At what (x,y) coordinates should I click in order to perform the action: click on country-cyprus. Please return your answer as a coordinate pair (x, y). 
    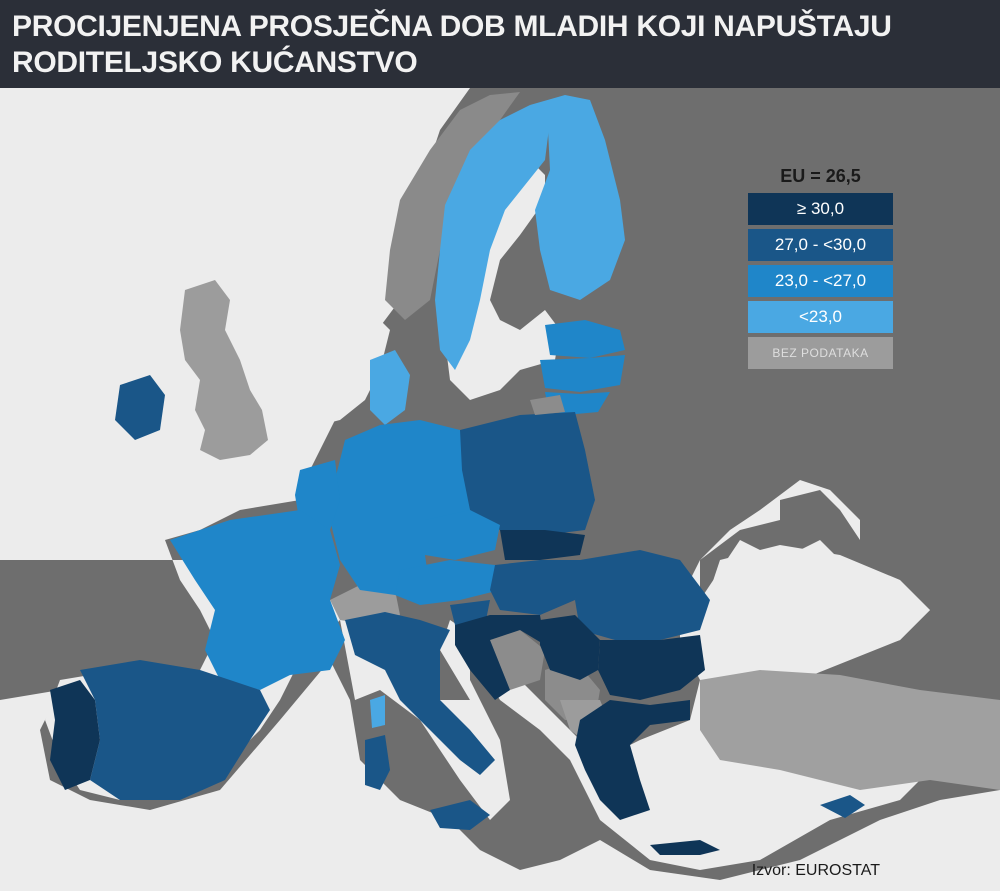
    Looking at the image, I should click on (842, 806).